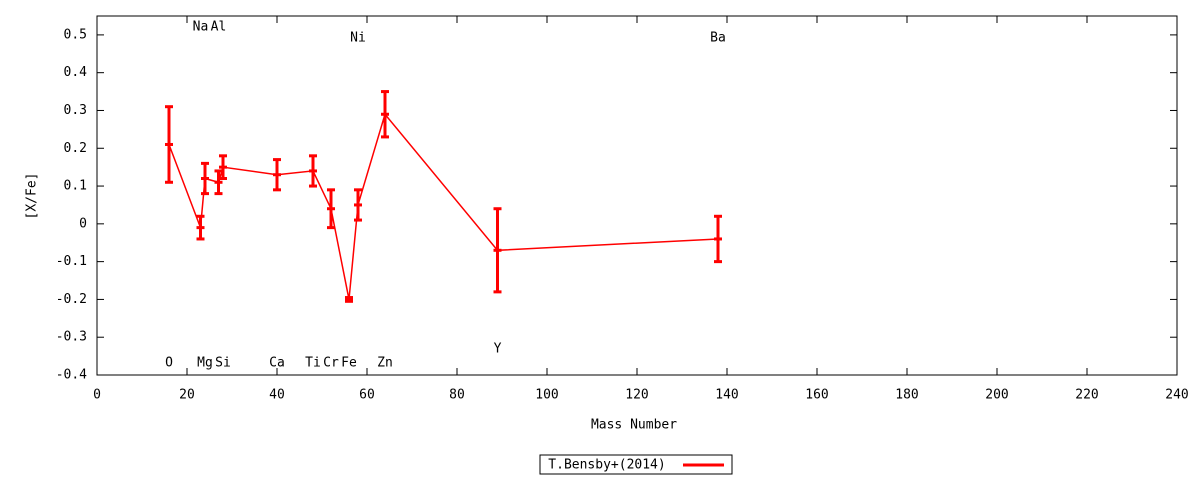 This screenshot has height=484, width=1200. Describe the element at coordinates (97, 395) in the screenshot. I see `x-tick-label: 0` at that location.